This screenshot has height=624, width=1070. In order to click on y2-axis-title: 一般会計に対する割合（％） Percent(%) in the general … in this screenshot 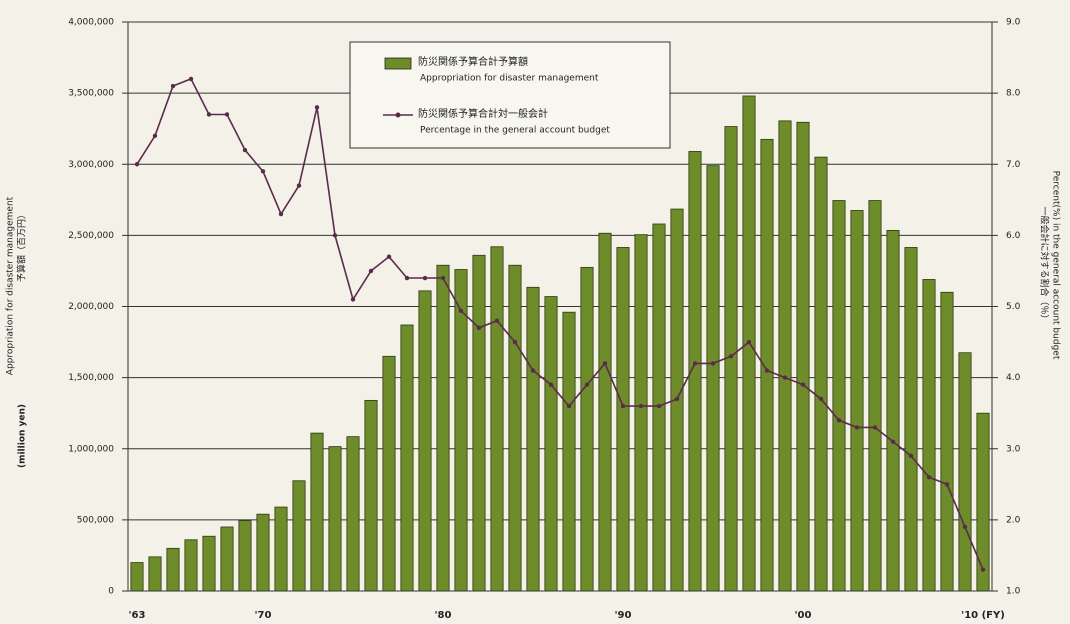, I will do `click(1050, 265)`.